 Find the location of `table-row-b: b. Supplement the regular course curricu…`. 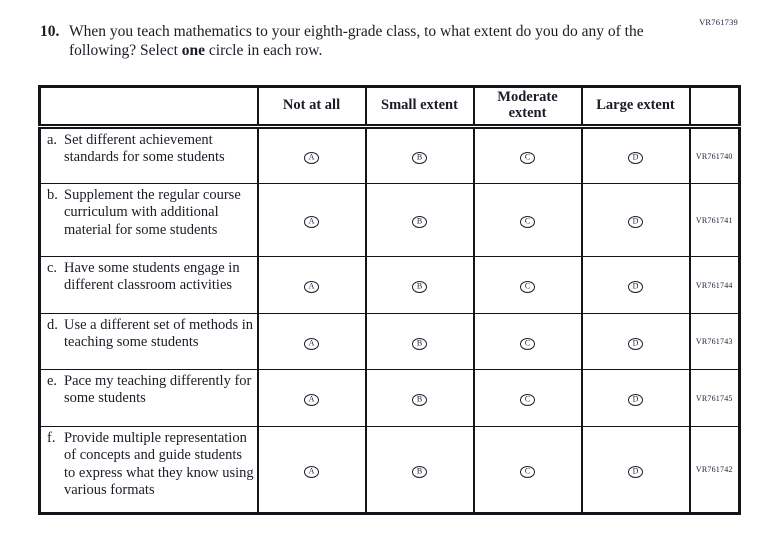

table-row-b: b. Supplement the regular course curricu… is located at coordinates (389, 220).